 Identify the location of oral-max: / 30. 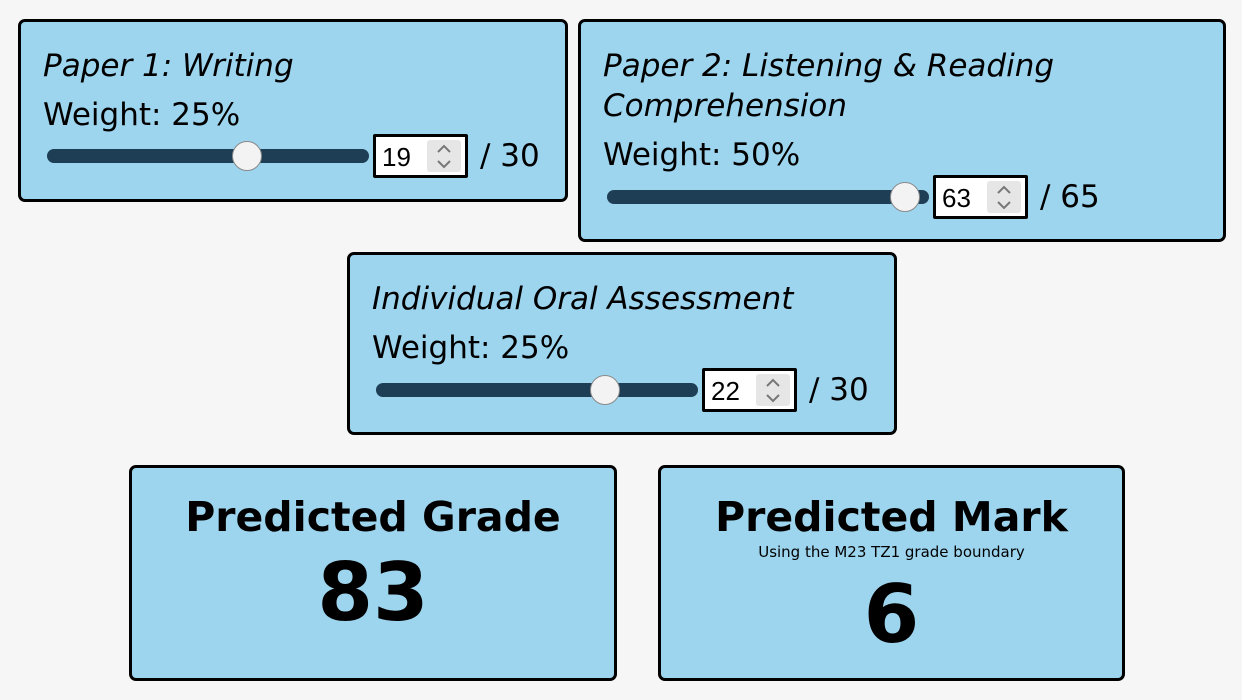
(839, 390).